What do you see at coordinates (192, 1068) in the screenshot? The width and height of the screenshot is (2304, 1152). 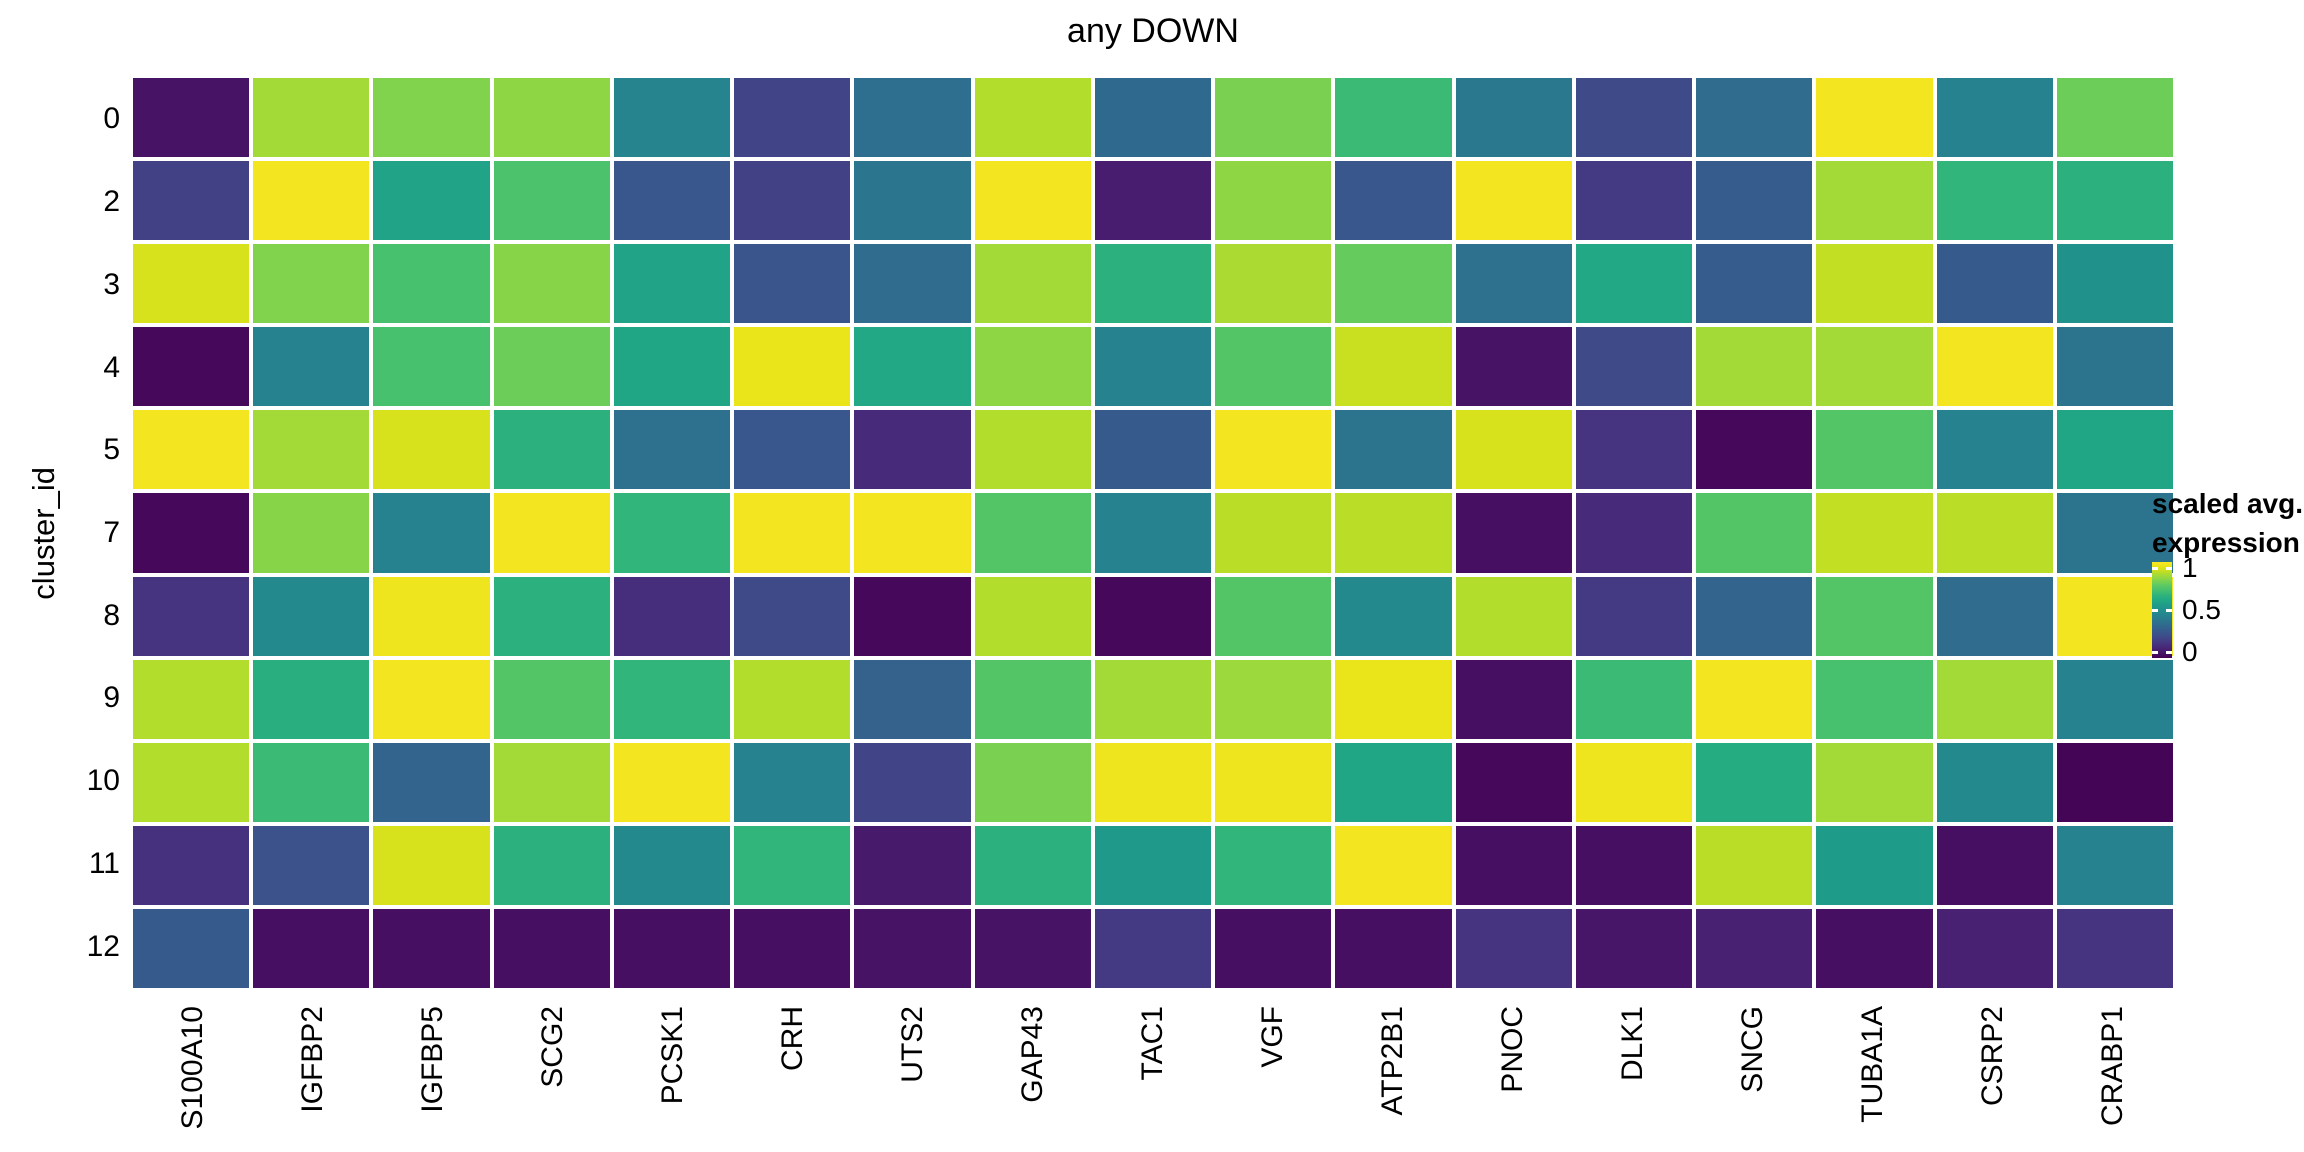 I see `x-axis-tick-label: S100A10` at bounding box center [192, 1068].